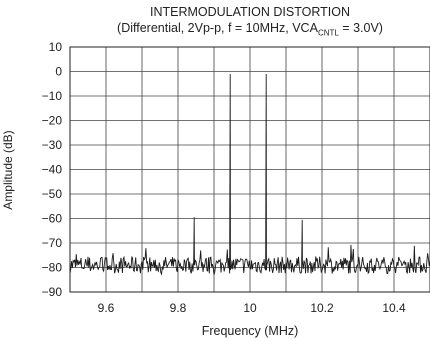 The width and height of the screenshot is (430, 341). What do you see at coordinates (56, 47) in the screenshot?
I see `y-tick-label: 10` at bounding box center [56, 47].